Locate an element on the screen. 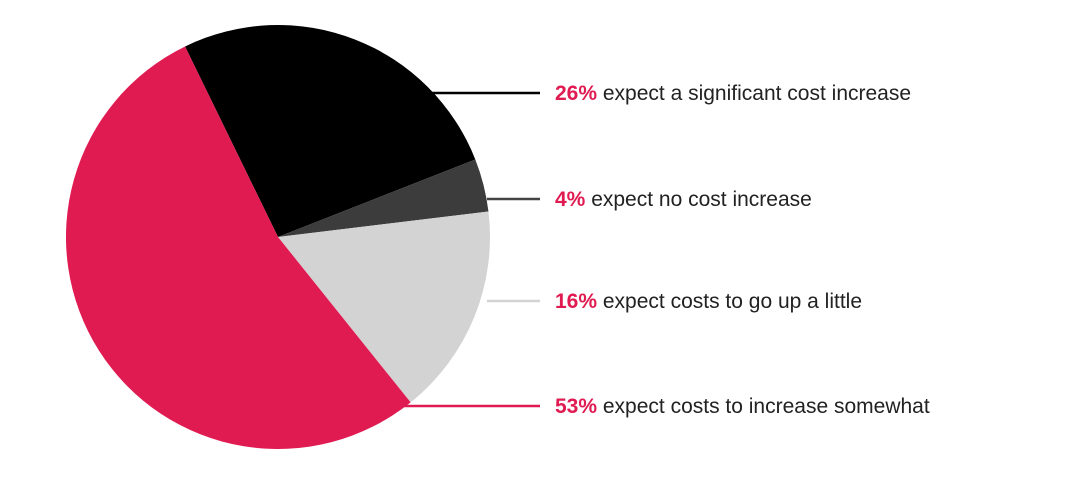  legend-leader-lines is located at coordinates (460, 249).